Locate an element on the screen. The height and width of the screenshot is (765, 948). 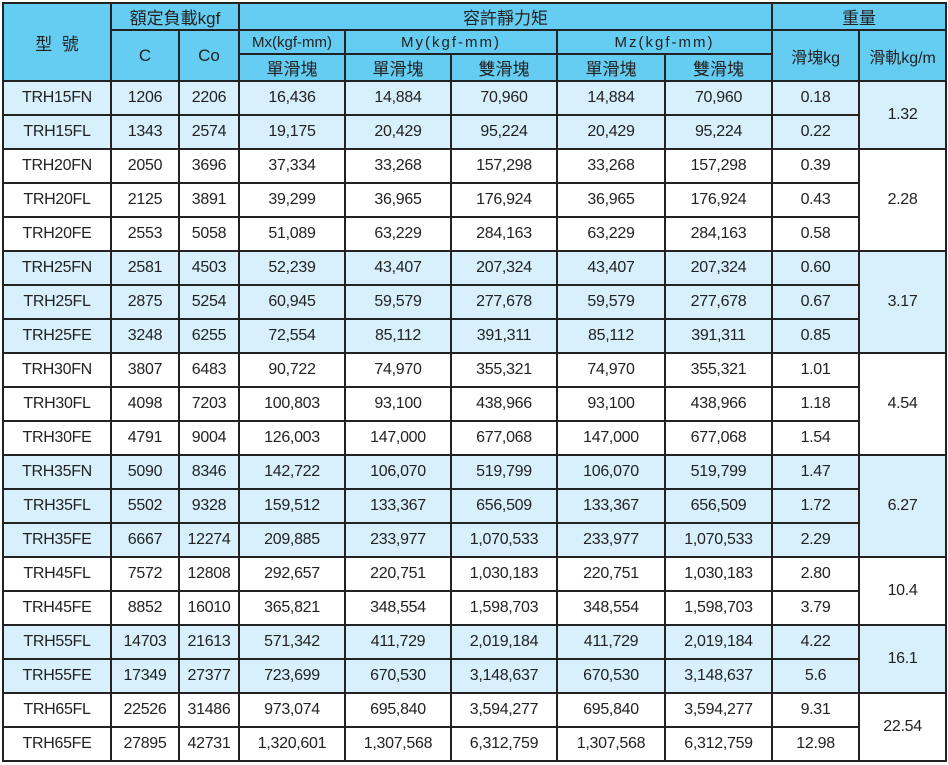
cell-co: 16010 is located at coordinates (209, 608).